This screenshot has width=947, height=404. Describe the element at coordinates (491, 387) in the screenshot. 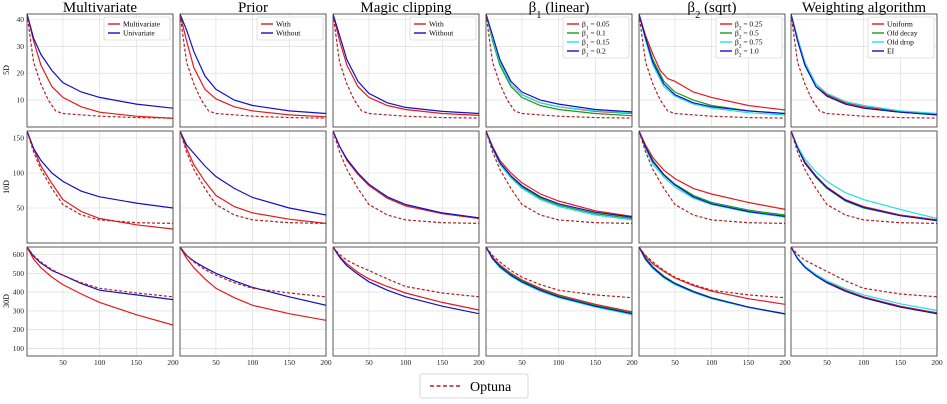

I see `legend-label: Optuna` at that location.